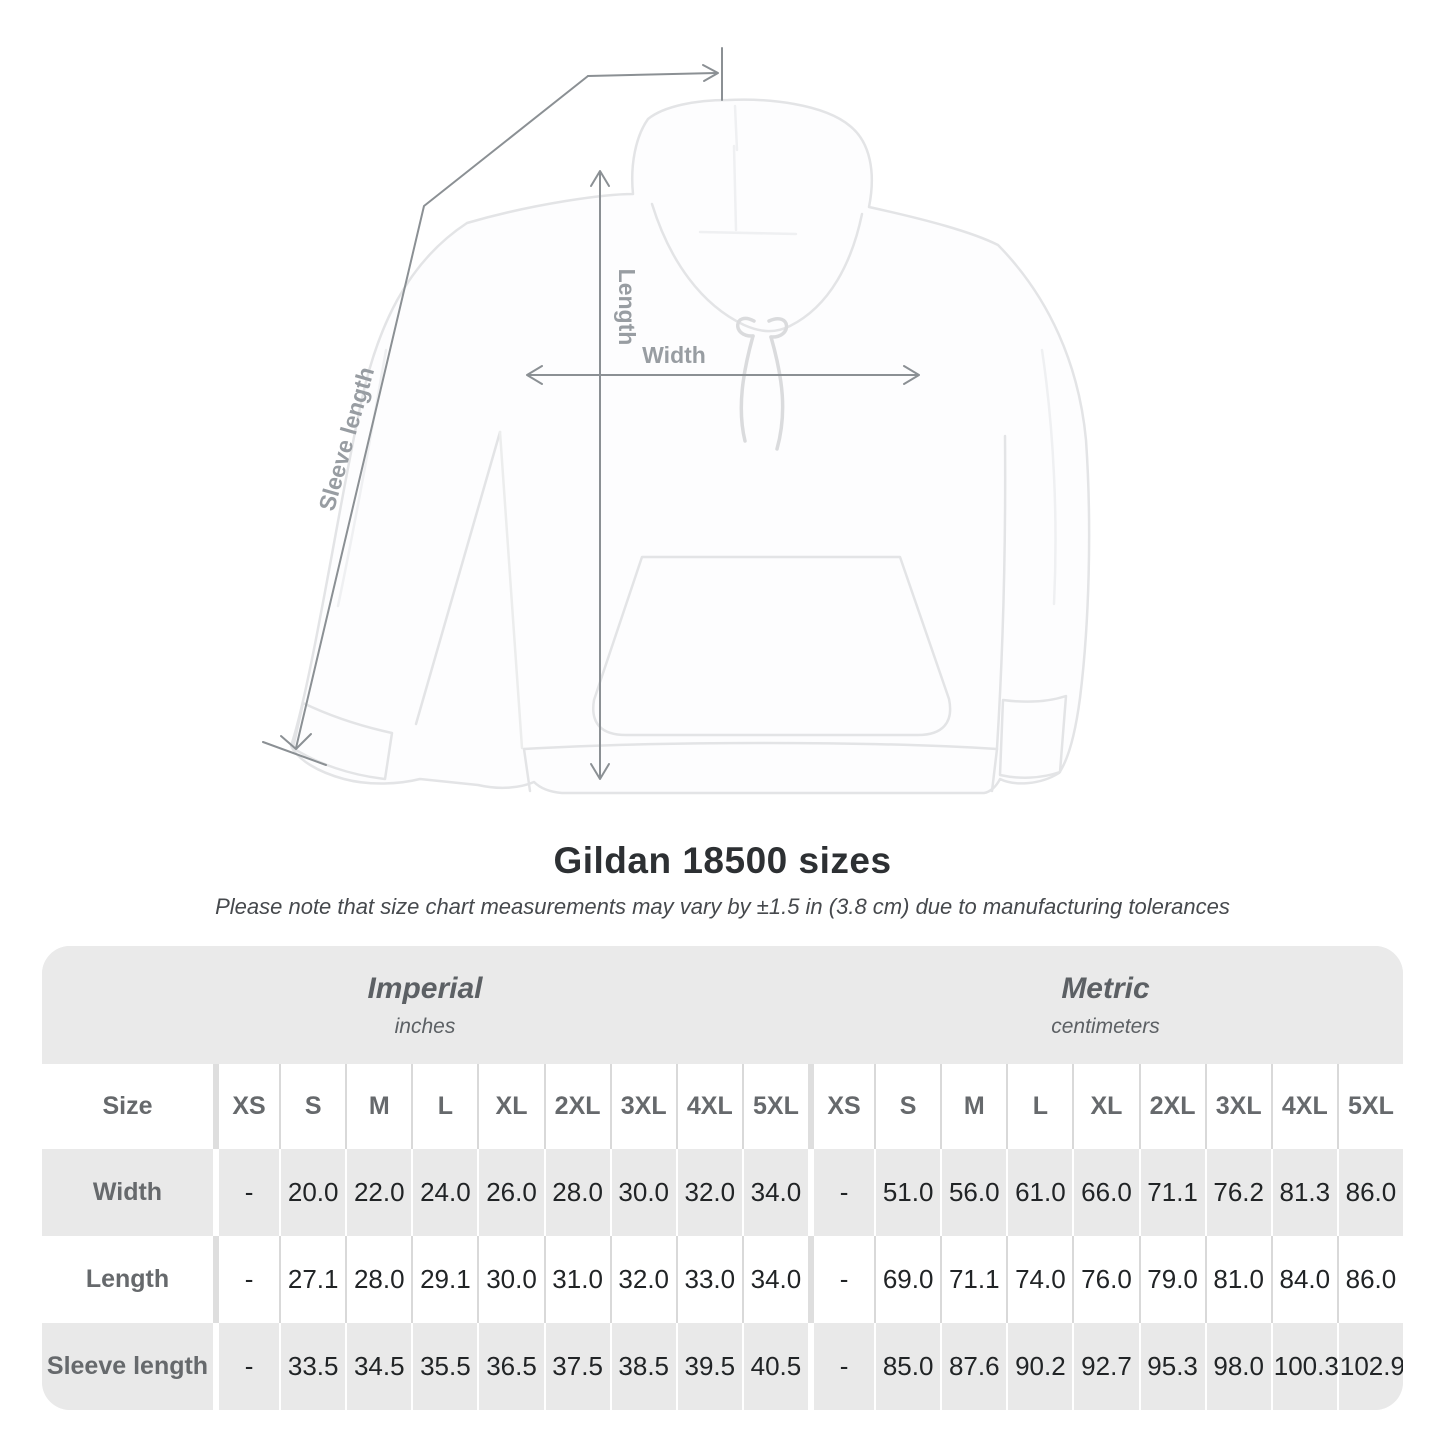 The image size is (1445, 1445). What do you see at coordinates (378, 1192) in the screenshot?
I see `size-value-cell: 22.0` at bounding box center [378, 1192].